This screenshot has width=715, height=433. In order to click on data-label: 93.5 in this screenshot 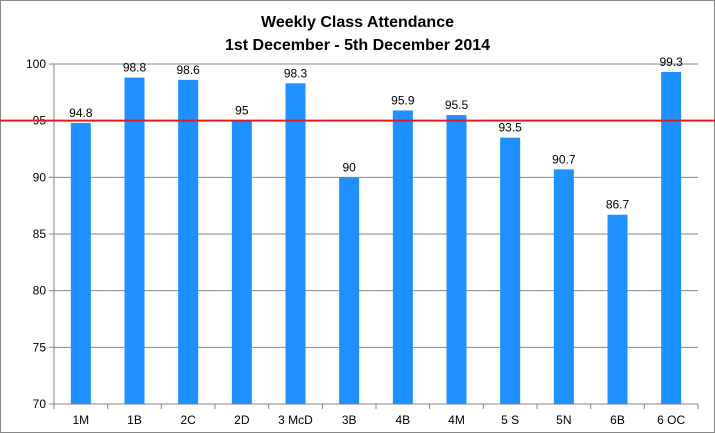, I will do `click(510, 128)`.